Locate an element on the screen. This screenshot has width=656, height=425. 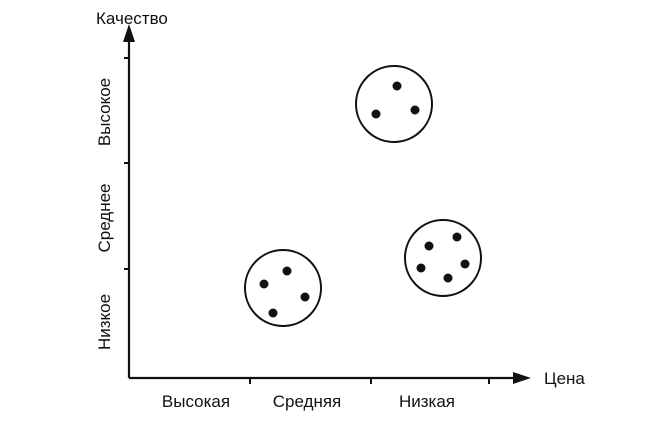
x-category-label-low: Низкая is located at coordinates (427, 401).